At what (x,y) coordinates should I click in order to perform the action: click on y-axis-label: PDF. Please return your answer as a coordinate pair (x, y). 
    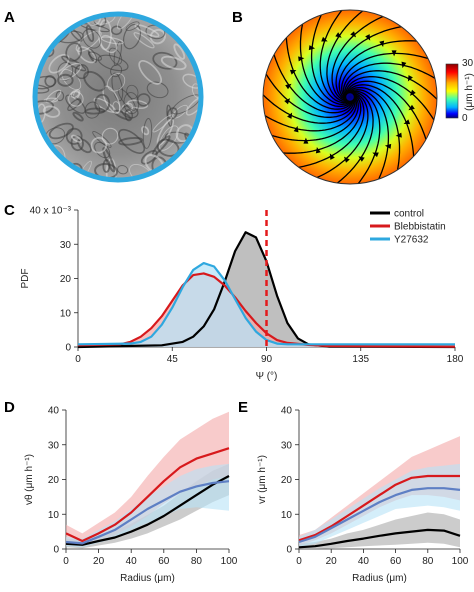
    Looking at the image, I should click on (25, 279).